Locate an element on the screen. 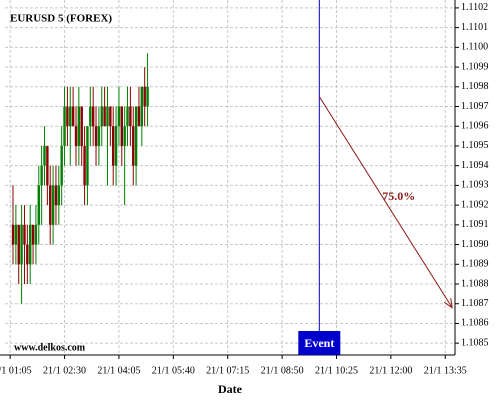 The height and width of the screenshot is (400, 500). y-tick-label: 1.1094 is located at coordinates (475, 165).